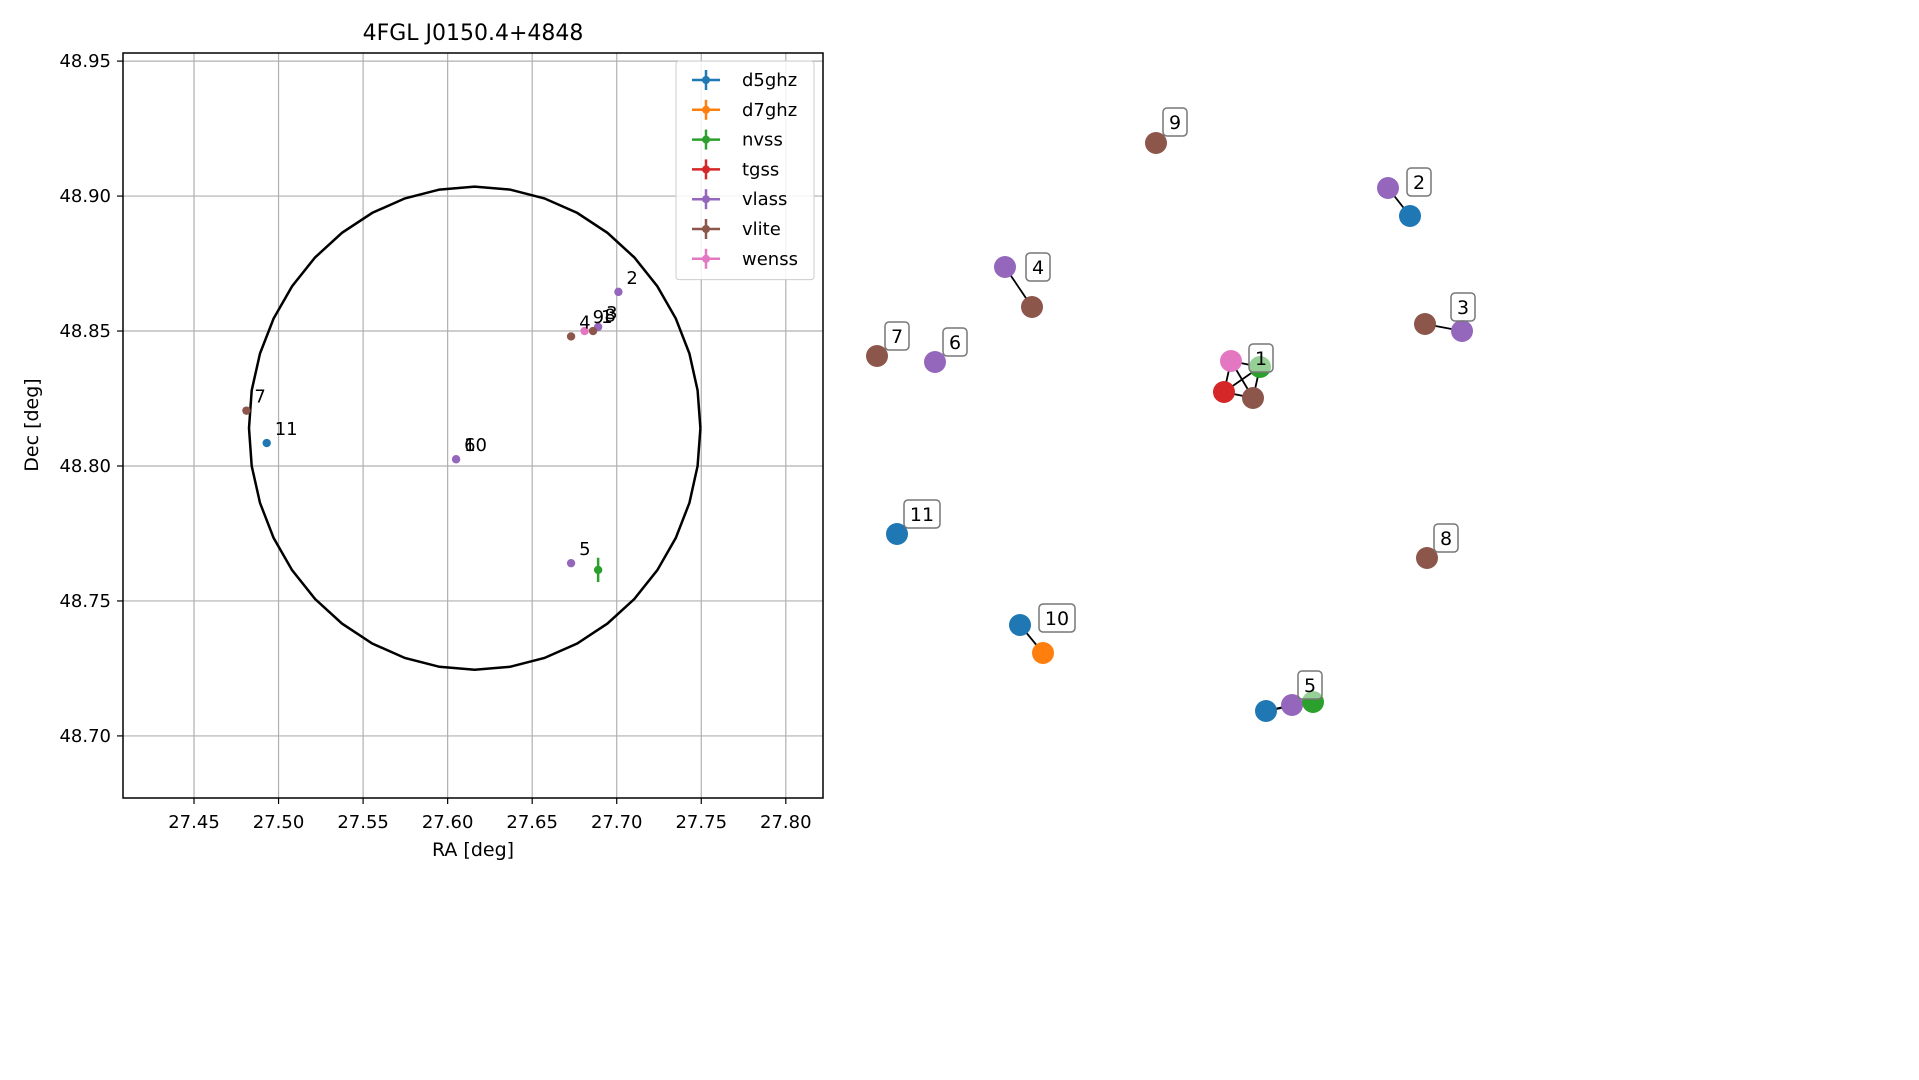 The width and height of the screenshot is (1919, 1080). What do you see at coordinates (32, 424) in the screenshot?
I see `y-axis-label: Dec [deg]` at bounding box center [32, 424].